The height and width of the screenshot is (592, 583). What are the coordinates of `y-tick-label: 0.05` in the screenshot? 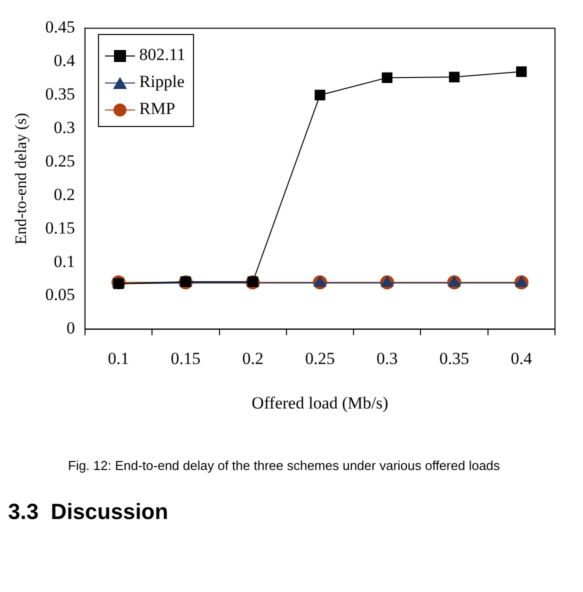 It's located at (60, 294).